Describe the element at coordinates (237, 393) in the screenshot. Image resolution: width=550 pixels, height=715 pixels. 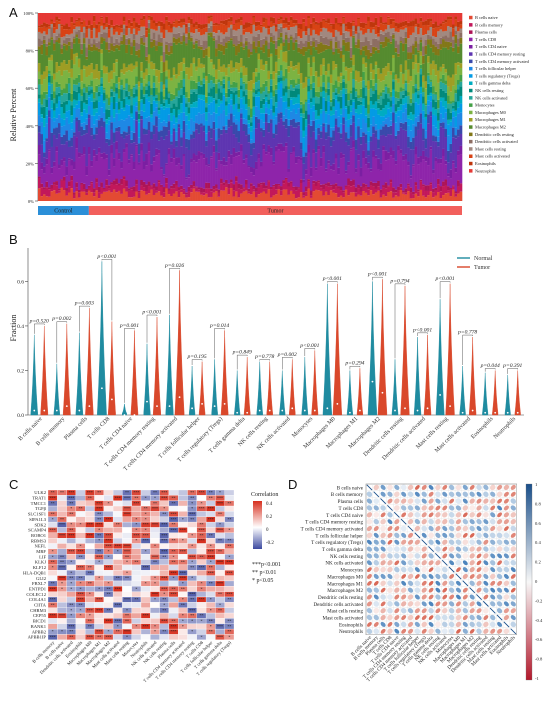
I see `violin` at that location.